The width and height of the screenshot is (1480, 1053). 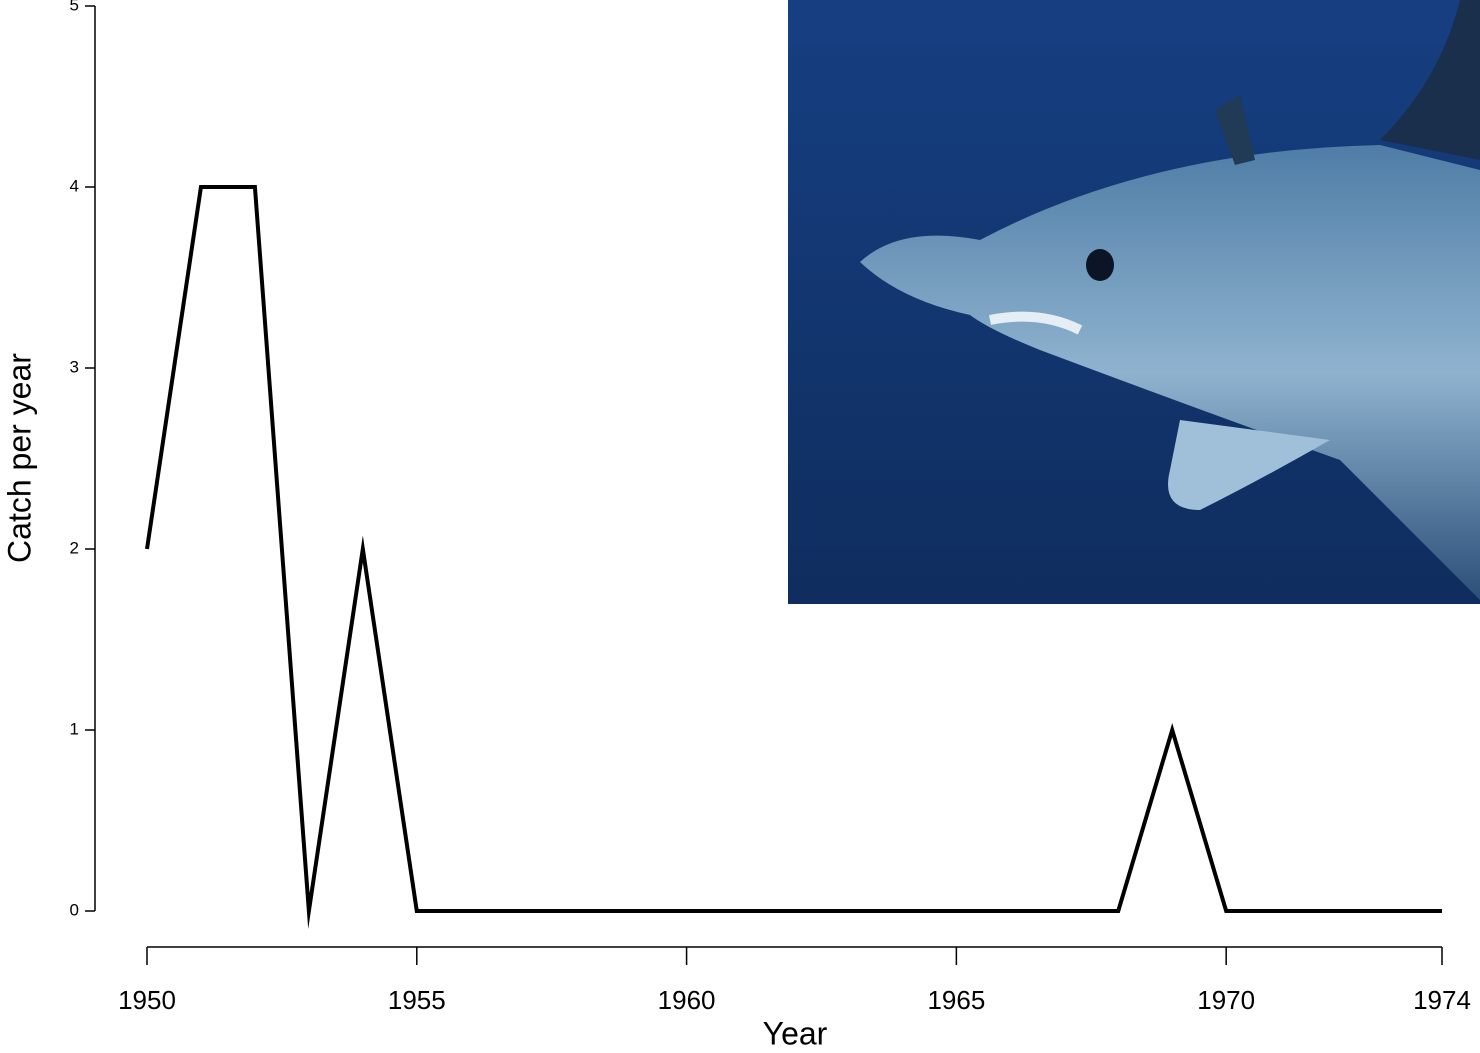 What do you see at coordinates (795, 1033) in the screenshot?
I see `x-axis-title: Year` at bounding box center [795, 1033].